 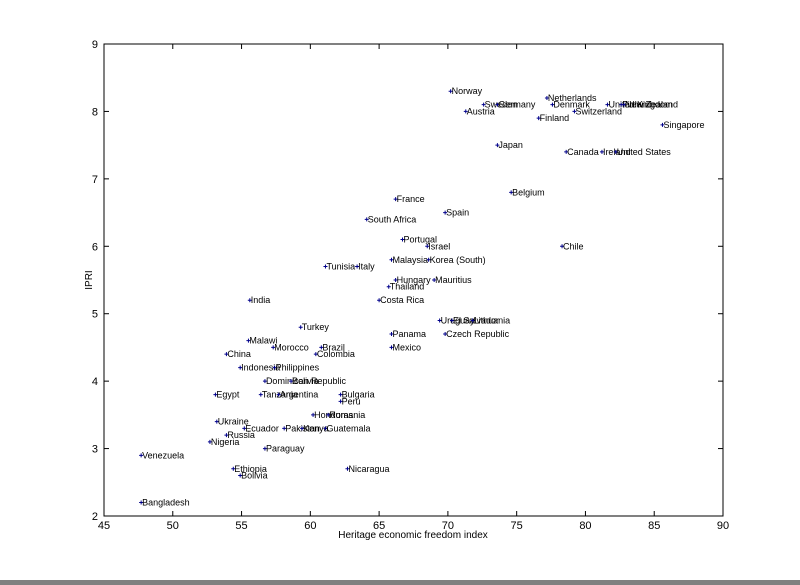 What do you see at coordinates (457, 213) in the screenshot?
I see `data-point-label: Spain` at bounding box center [457, 213].